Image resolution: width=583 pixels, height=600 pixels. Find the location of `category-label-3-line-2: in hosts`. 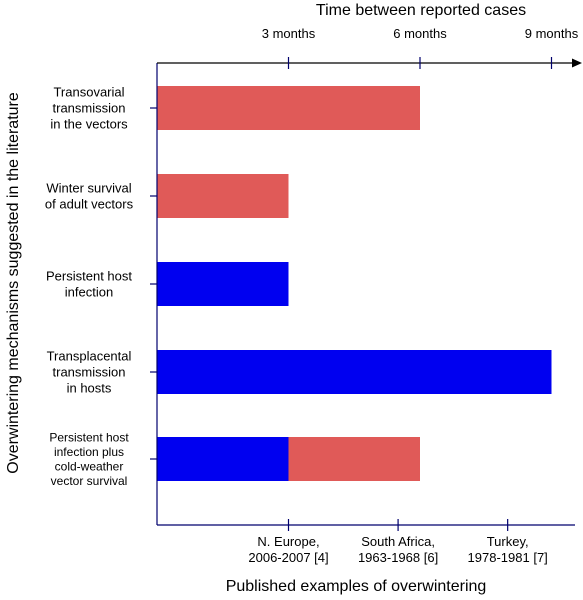

category-label-3-line-2: in hosts is located at coordinates (89, 388).